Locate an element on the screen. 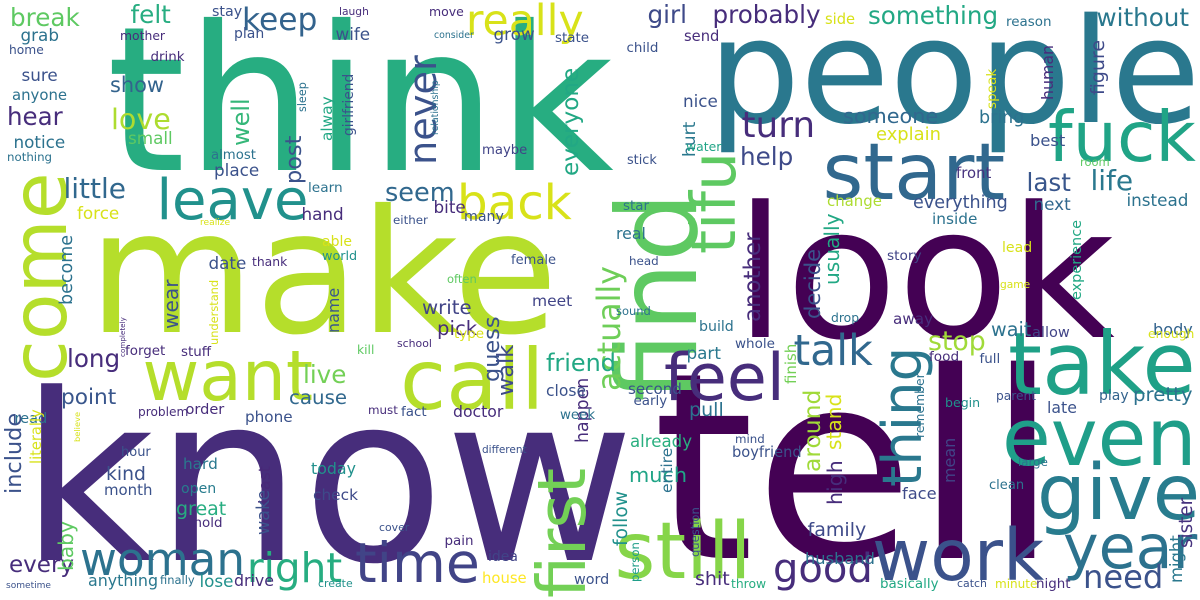 This screenshot has width=1200, height=600. word-follow: follow is located at coordinates (621, 518).